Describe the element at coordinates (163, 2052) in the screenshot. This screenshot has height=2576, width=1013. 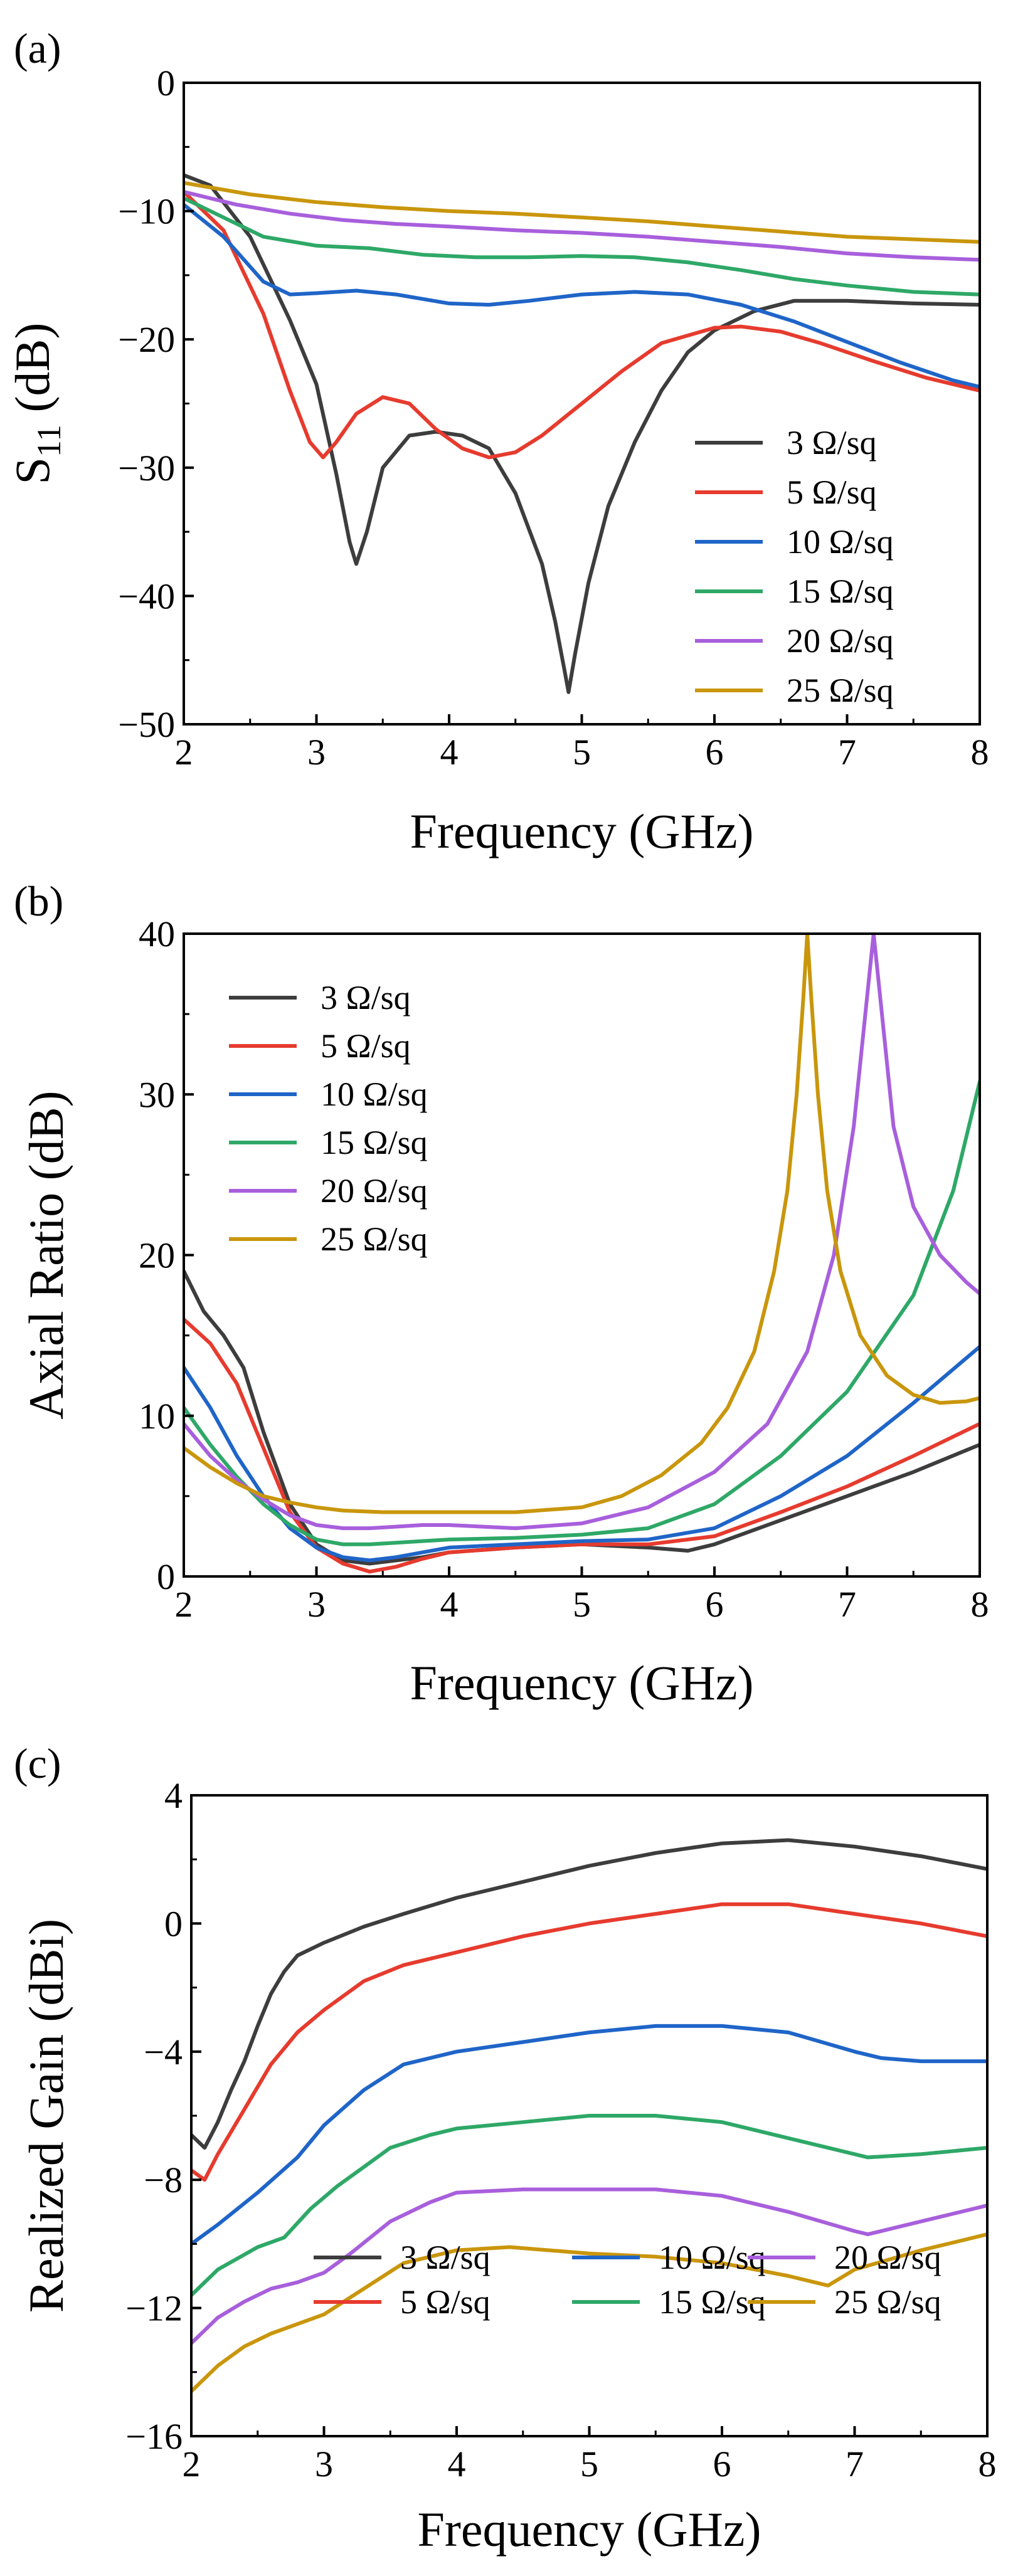
I see `y-tick-label: −4` at that location.